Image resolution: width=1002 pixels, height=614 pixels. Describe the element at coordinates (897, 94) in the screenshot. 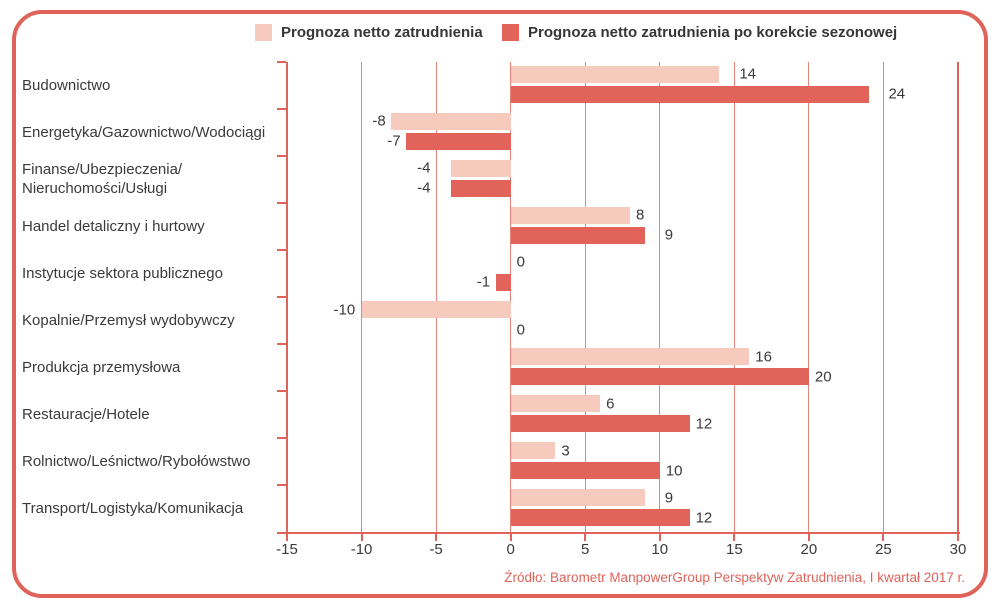

I see `bar-value-label: 24` at that location.